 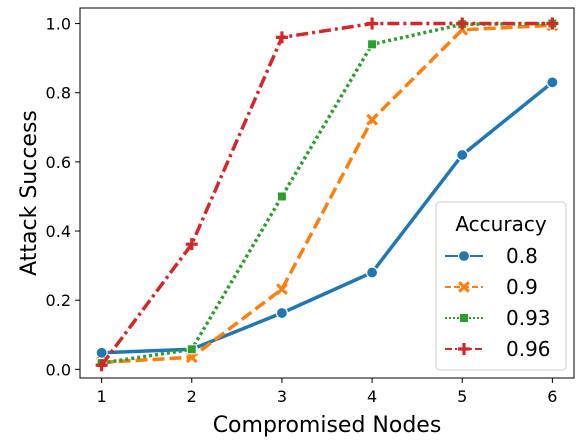 What do you see at coordinates (491, 256) in the screenshot?
I see `legend-entry: 0.8` at bounding box center [491, 256].